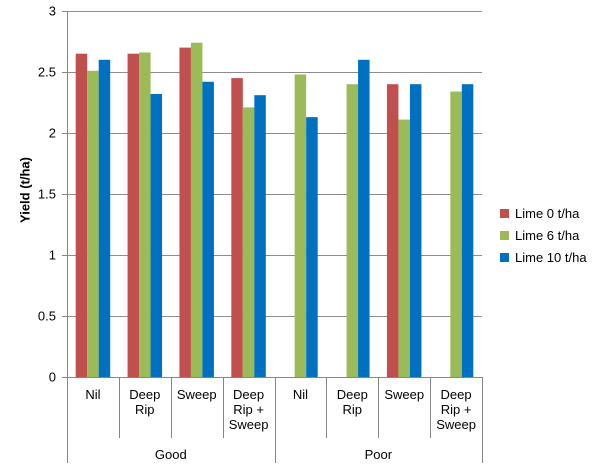  I want to click on y-tick-label: 1.5, so click(47, 194).